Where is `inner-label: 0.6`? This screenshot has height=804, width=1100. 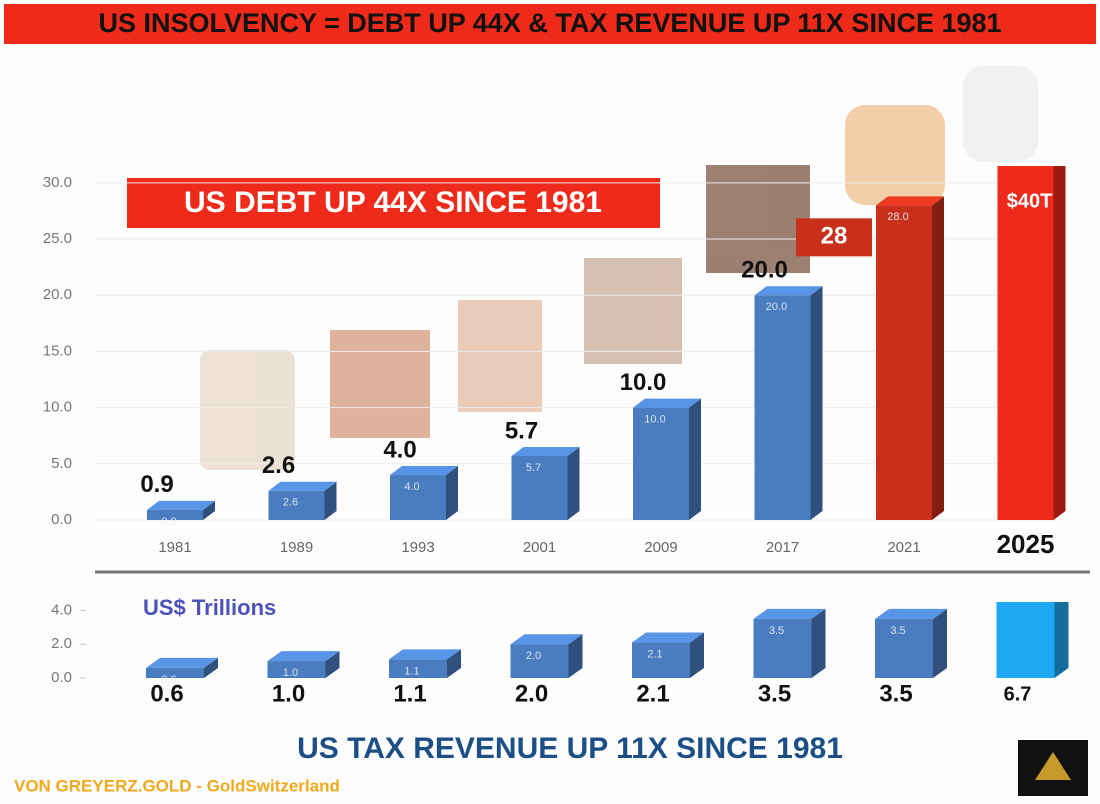
inner-label: 0.6 is located at coordinates (168, 680).